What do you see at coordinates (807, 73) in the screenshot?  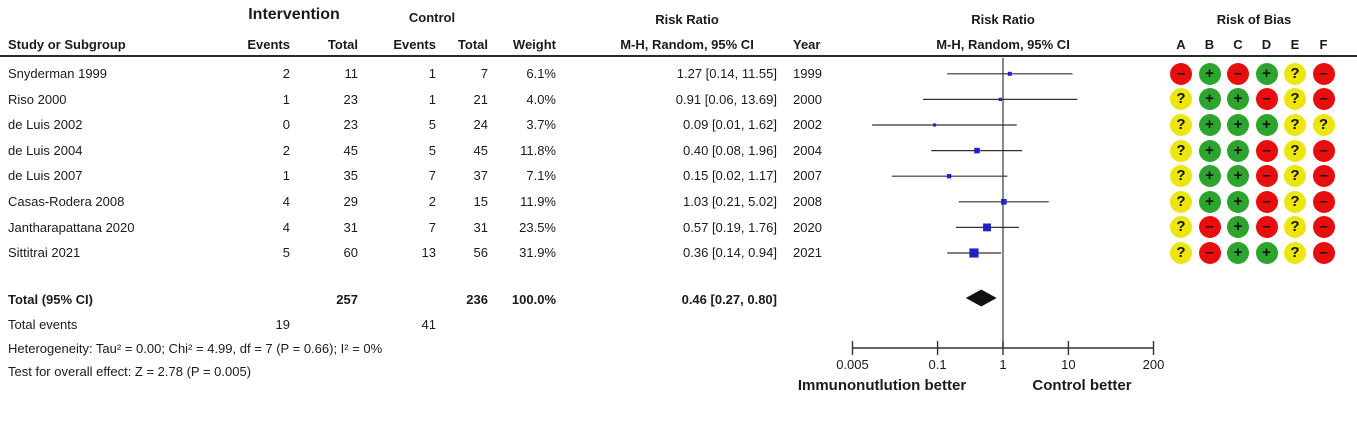 I see `year-value: 1999` at bounding box center [807, 73].